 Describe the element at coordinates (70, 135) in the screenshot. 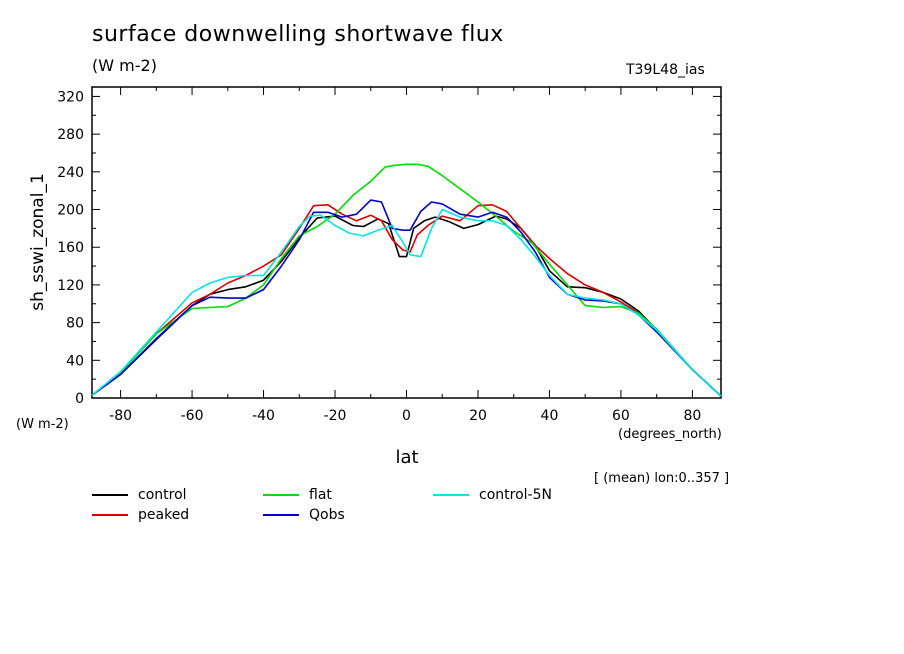

I see `y-tick-label: 280` at that location.